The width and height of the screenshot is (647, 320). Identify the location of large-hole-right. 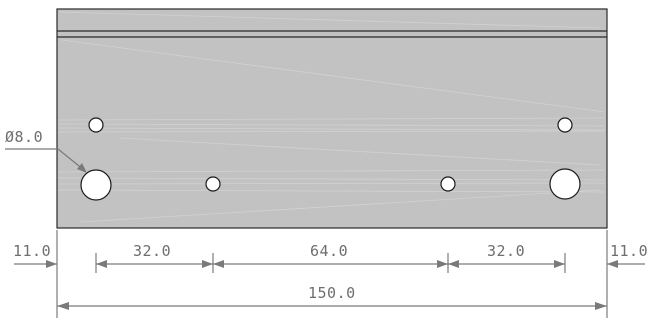
(565, 184).